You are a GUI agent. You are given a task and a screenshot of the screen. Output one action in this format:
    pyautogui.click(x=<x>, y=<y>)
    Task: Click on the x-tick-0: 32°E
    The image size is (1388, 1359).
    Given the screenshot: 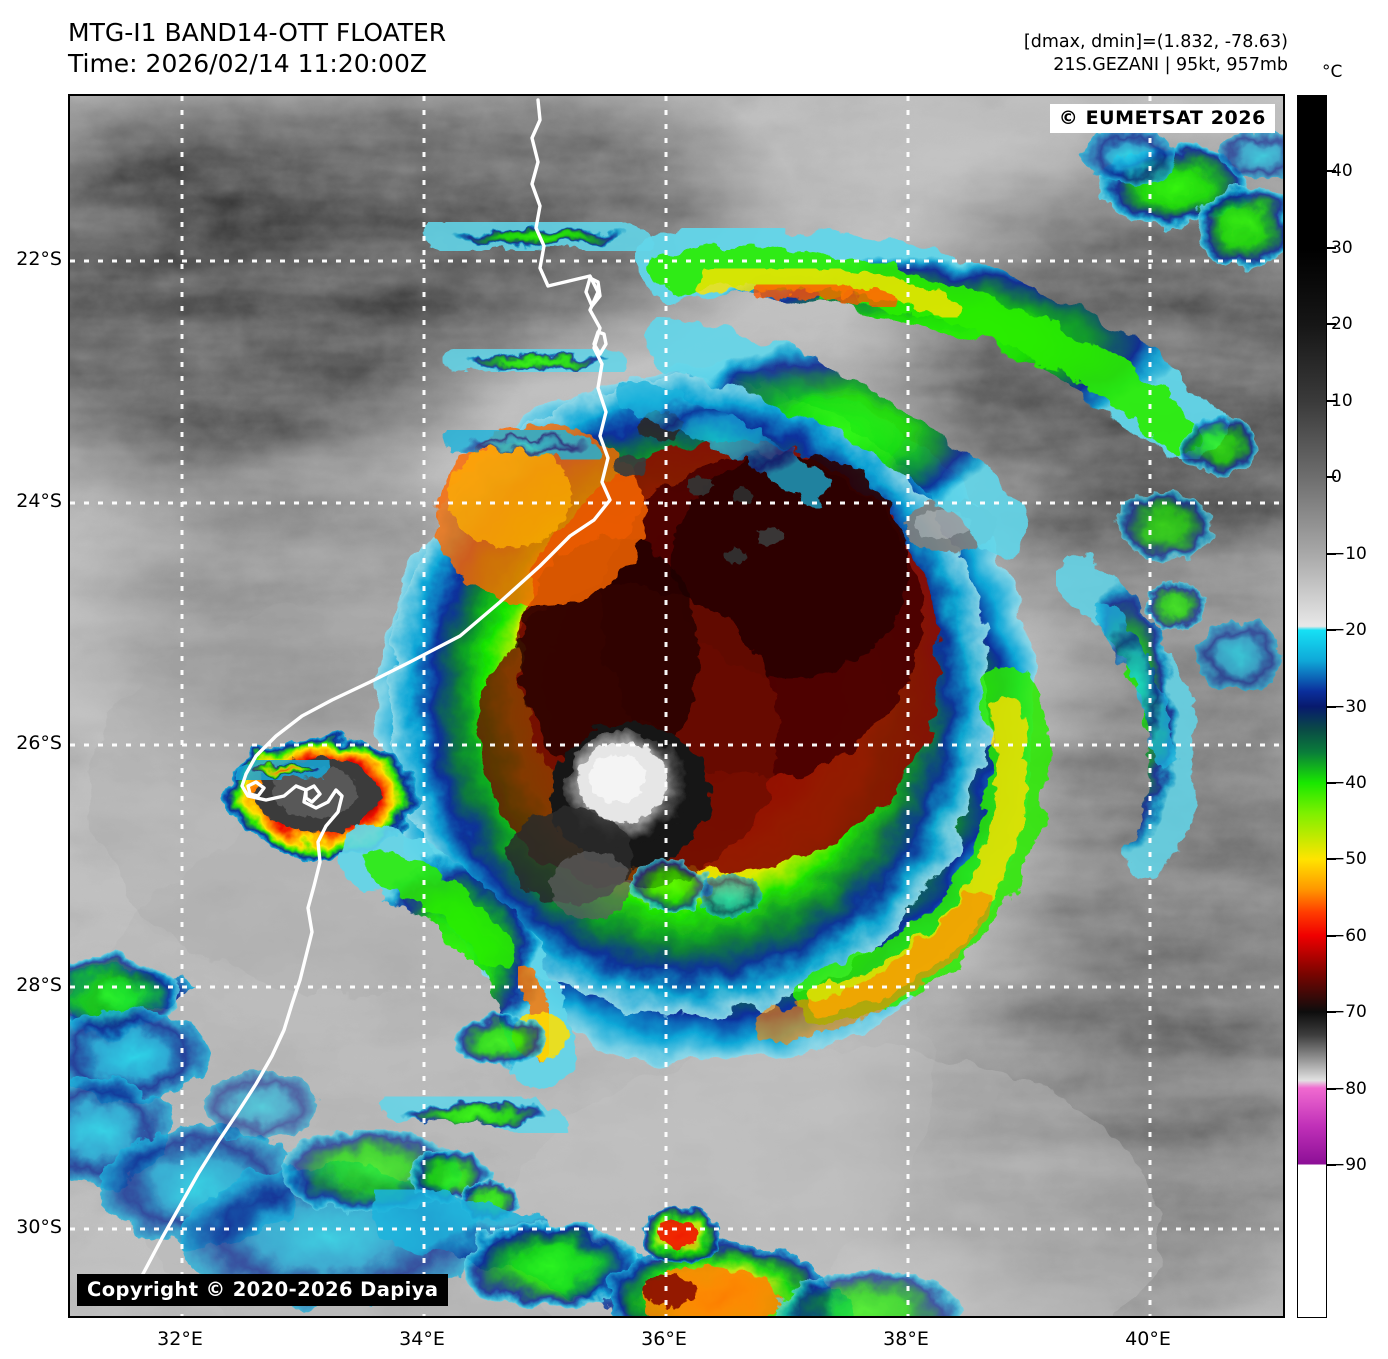 What is the action you would take?
    pyautogui.click(x=180, y=1339)
    